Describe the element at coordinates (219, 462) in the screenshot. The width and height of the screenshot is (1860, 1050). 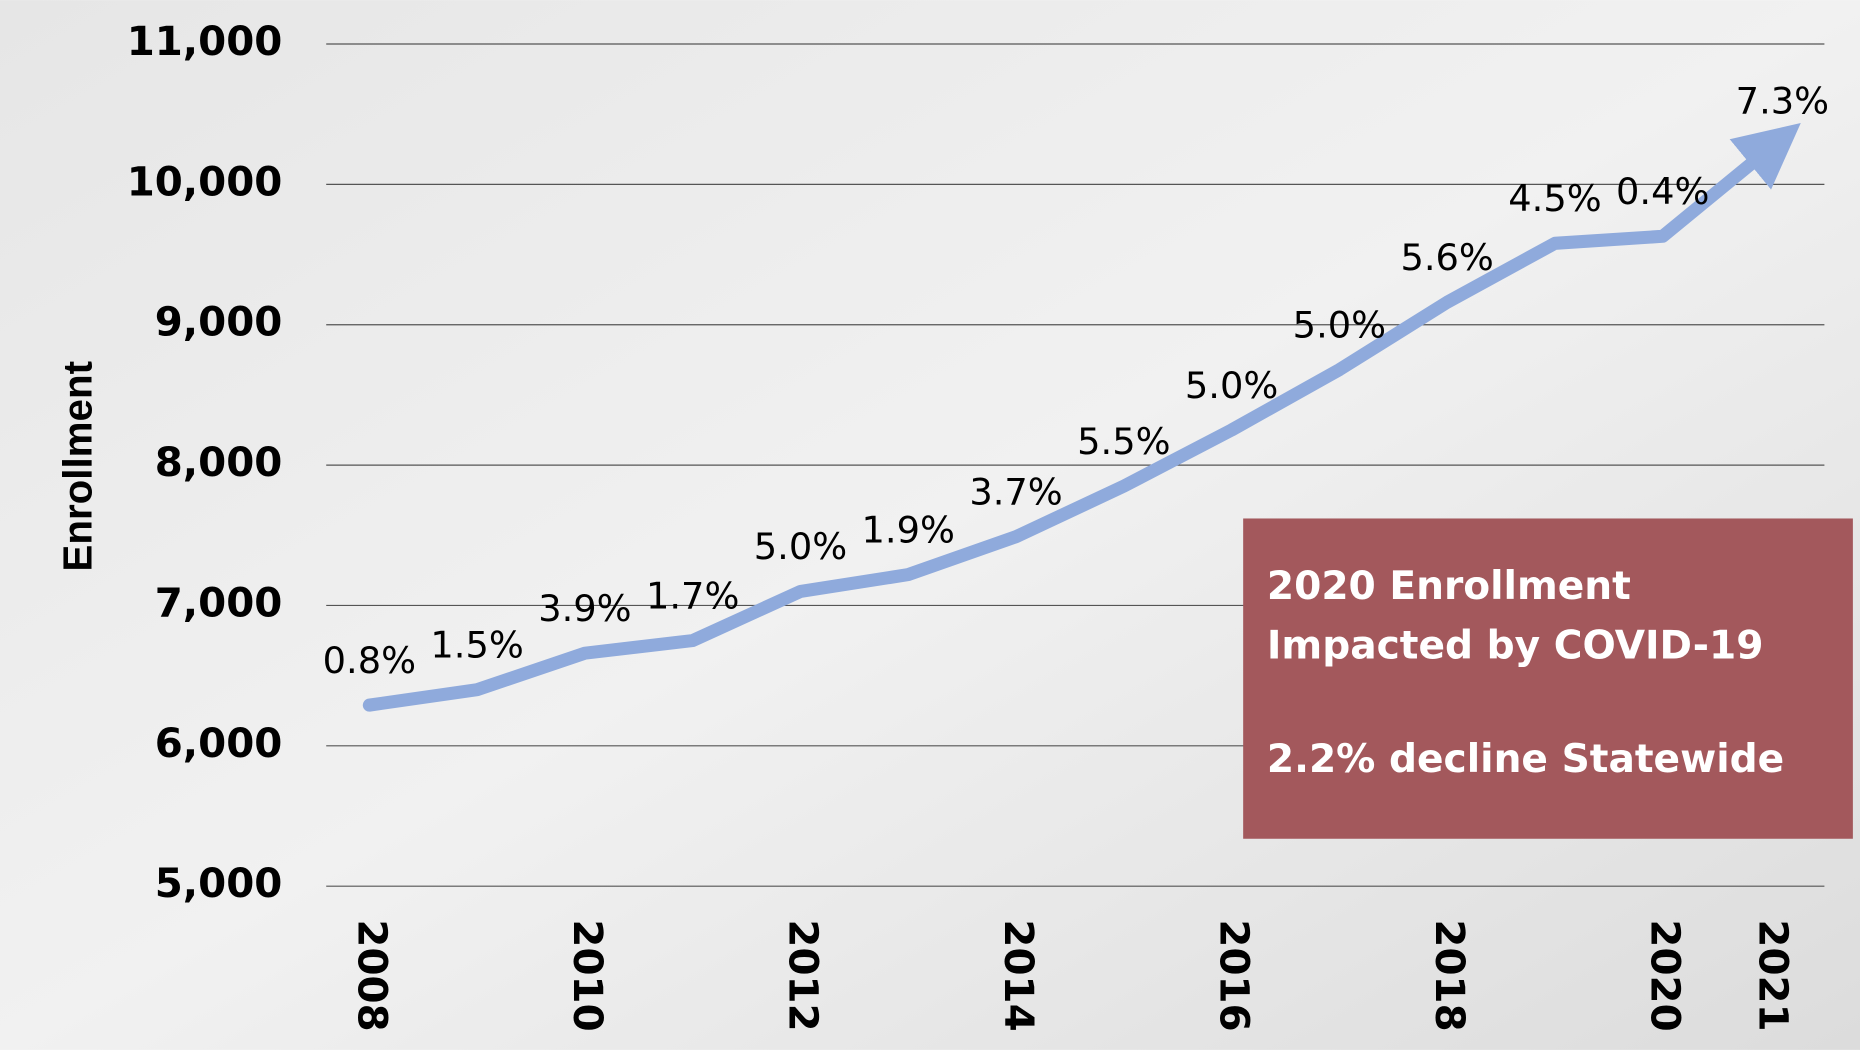
I see `y-tick-label: 8,000` at that location.